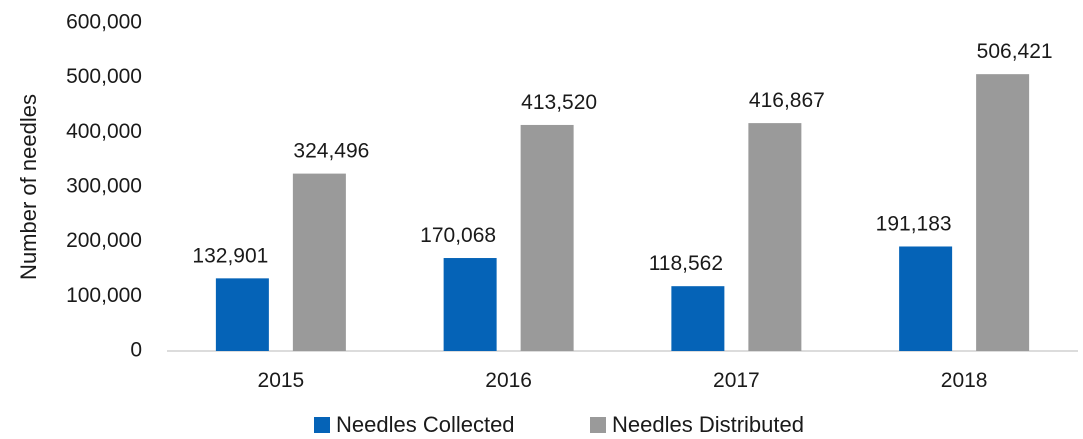 This screenshot has height=439, width=1083. Describe the element at coordinates (686, 263) in the screenshot. I see `data-label-collected-2017: 118,562` at that location.